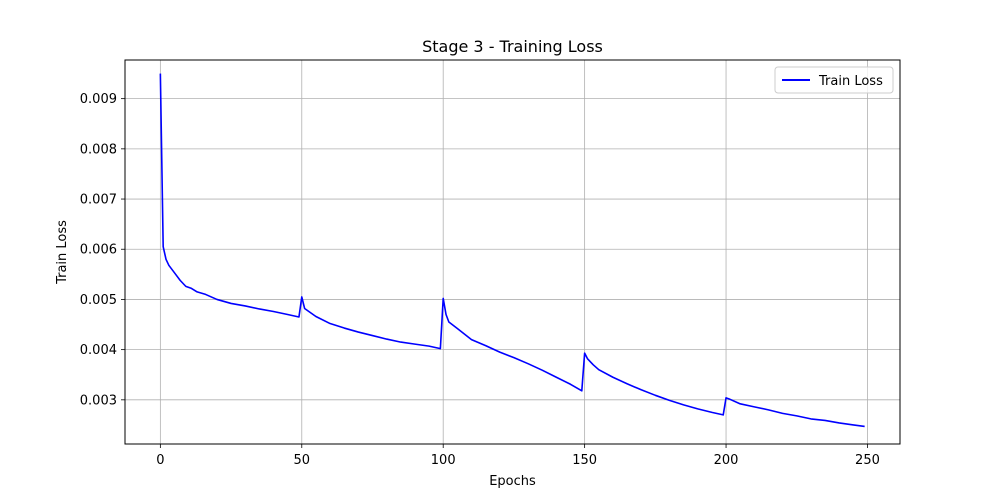  Describe the element at coordinates (512, 46) in the screenshot. I see `chart-title: Stage 3 - Training Loss` at that location.